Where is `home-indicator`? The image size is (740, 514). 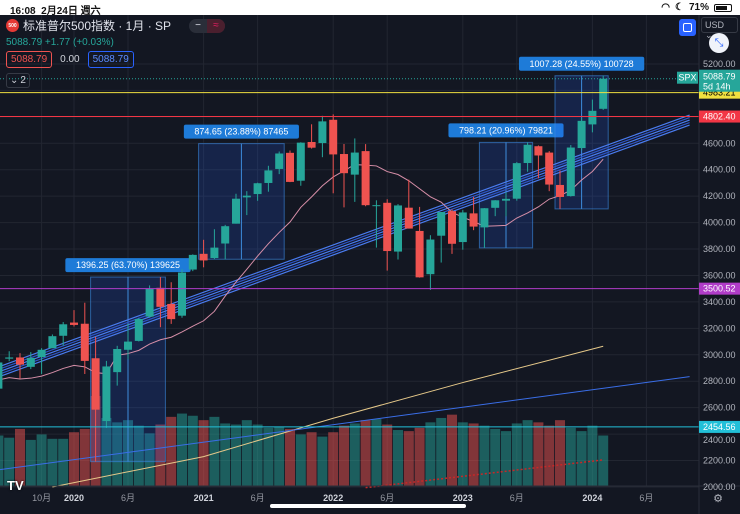
home-indicator is located at coordinates (368, 506).